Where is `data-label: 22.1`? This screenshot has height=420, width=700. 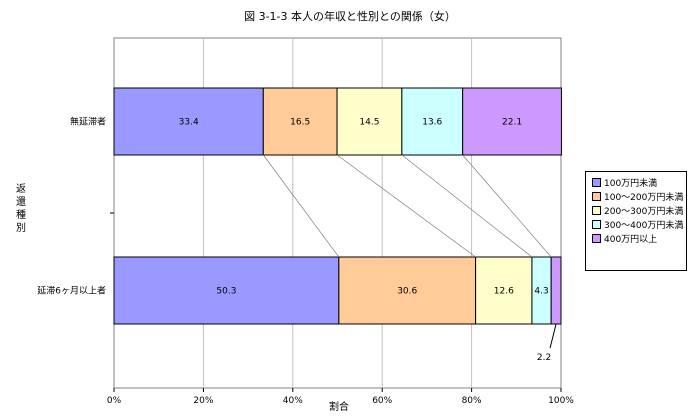
data-label: 22.1 is located at coordinates (512, 123).